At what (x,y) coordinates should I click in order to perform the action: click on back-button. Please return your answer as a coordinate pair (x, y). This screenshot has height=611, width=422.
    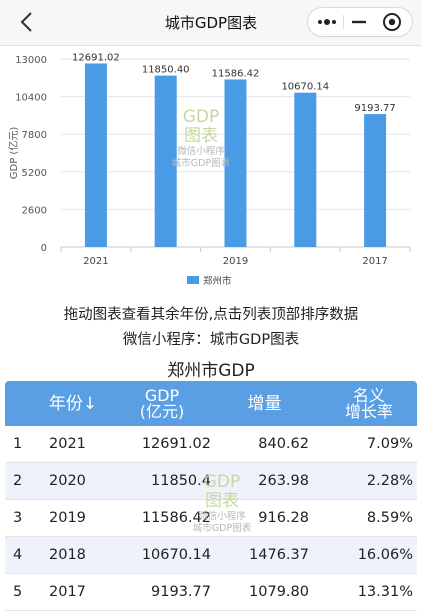
    Looking at the image, I should click on (27, 22).